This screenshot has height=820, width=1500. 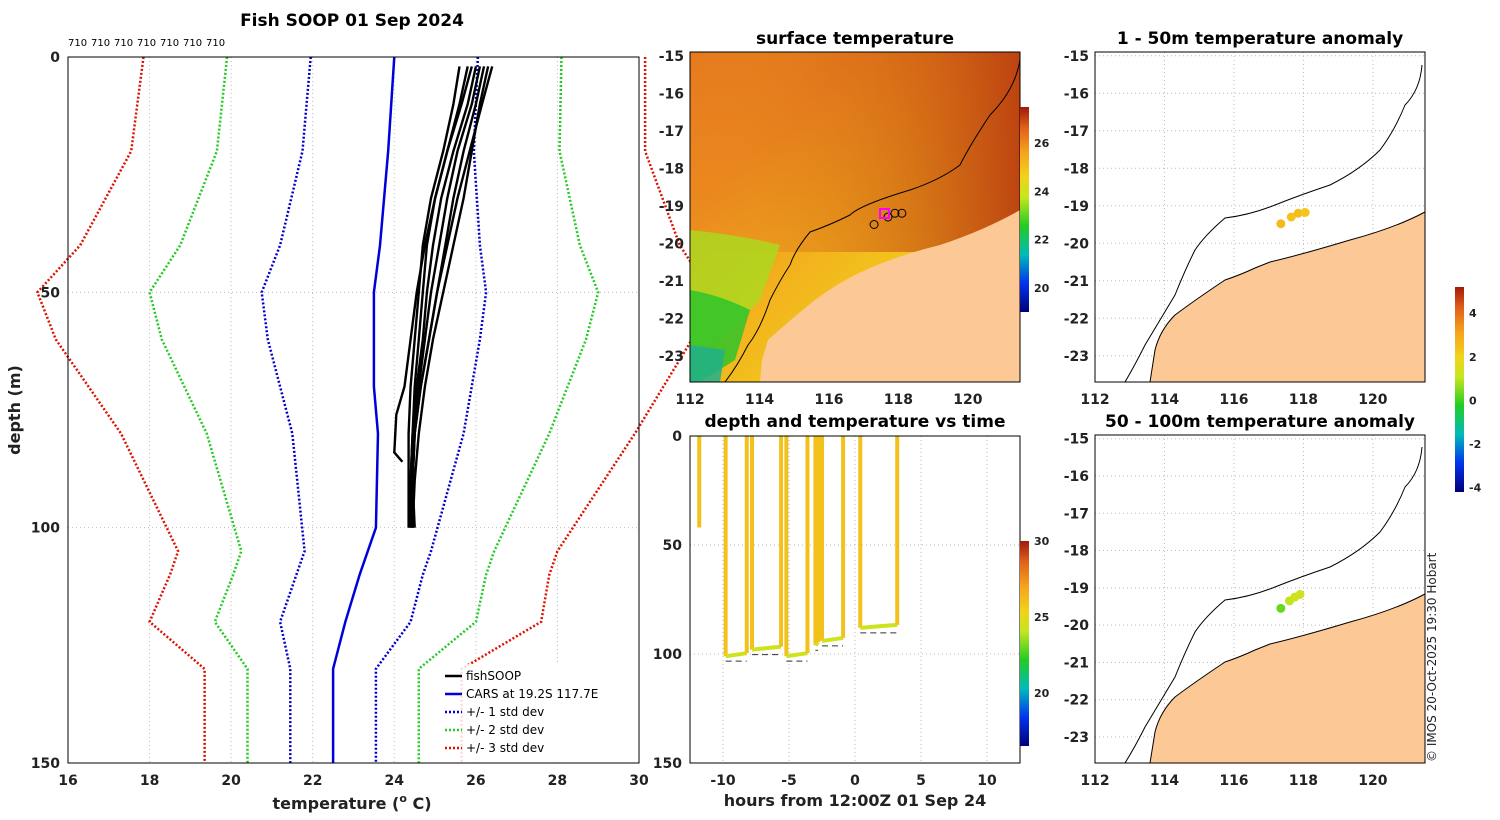 I want to click on x-tick-label: 120, so click(x=1372, y=400).